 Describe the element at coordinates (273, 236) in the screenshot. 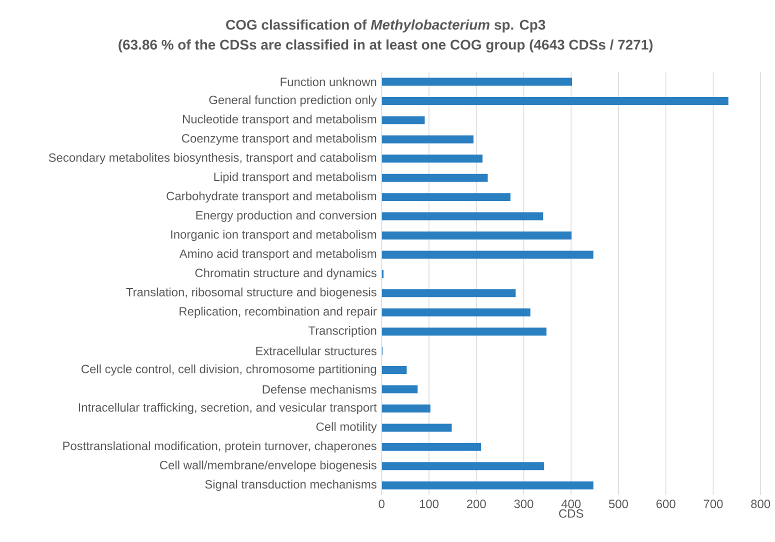

I see `y-tick-label: Inorganic ion transport and metabolism` at that location.